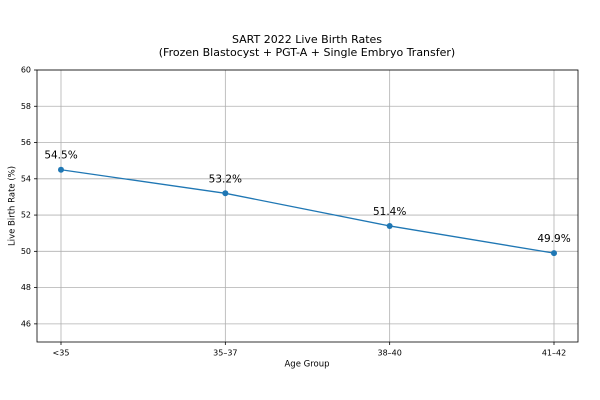 Image resolution: width=600 pixels, height=400 pixels. I want to click on y-axis-label: Live Birth Rate (%), so click(13, 206).